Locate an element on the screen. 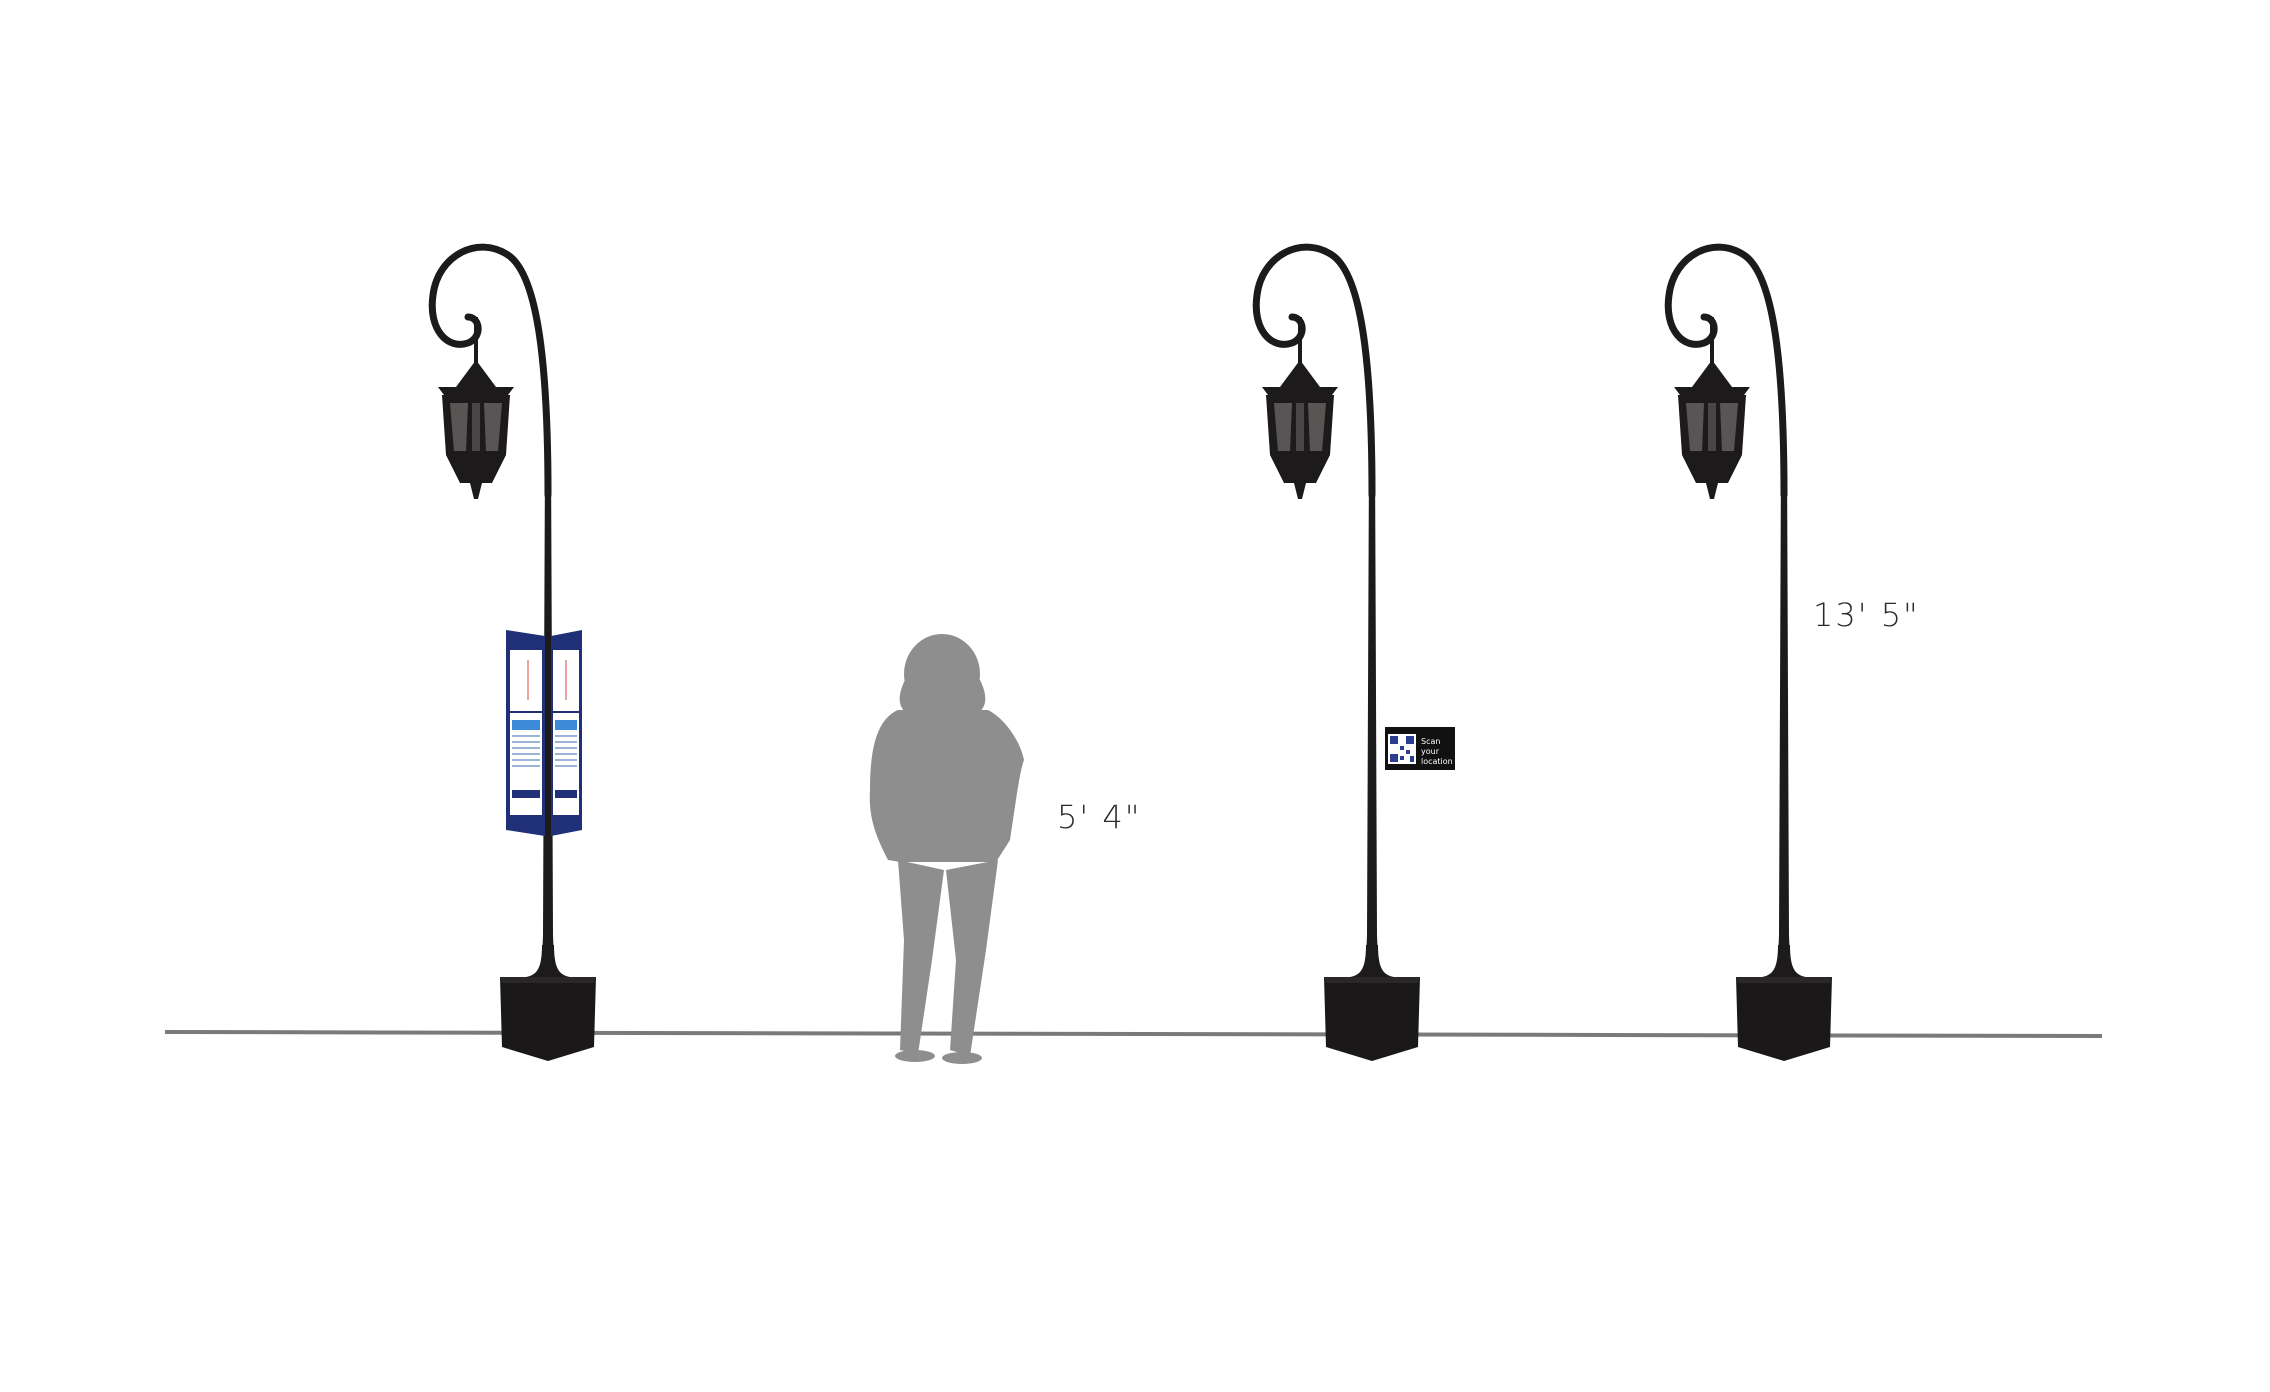 Image resolution: width=2270 pixels, height=1392 pixels. lamp-post-with-qr-sign is located at coordinates (1338, 654).